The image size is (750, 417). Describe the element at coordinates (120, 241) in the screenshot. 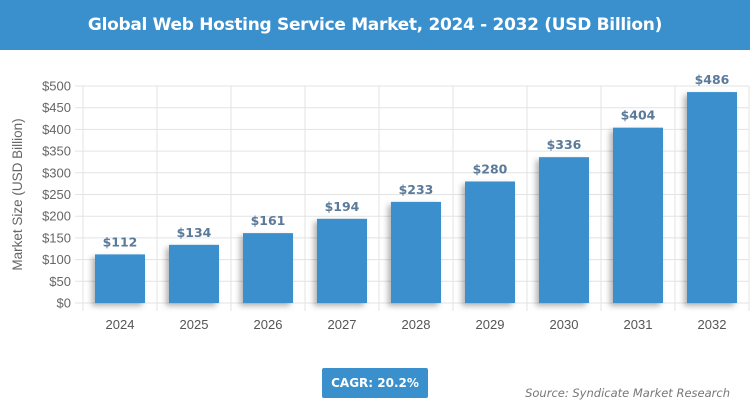

I see `data-label: $112` at that location.